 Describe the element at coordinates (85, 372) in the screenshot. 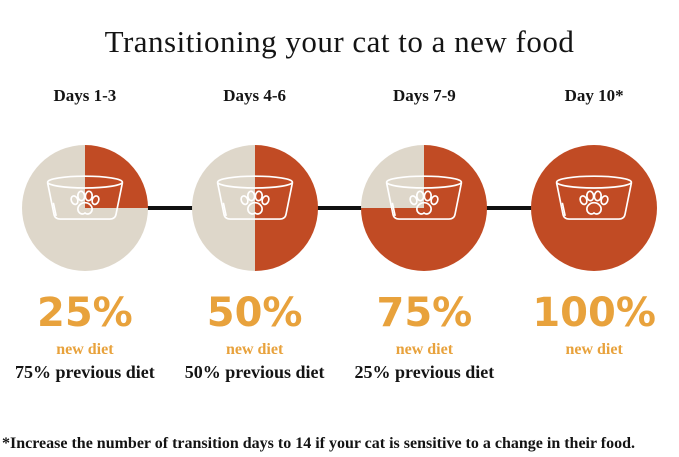

I see `previous-diet-label: 75% previous diet` at that location.